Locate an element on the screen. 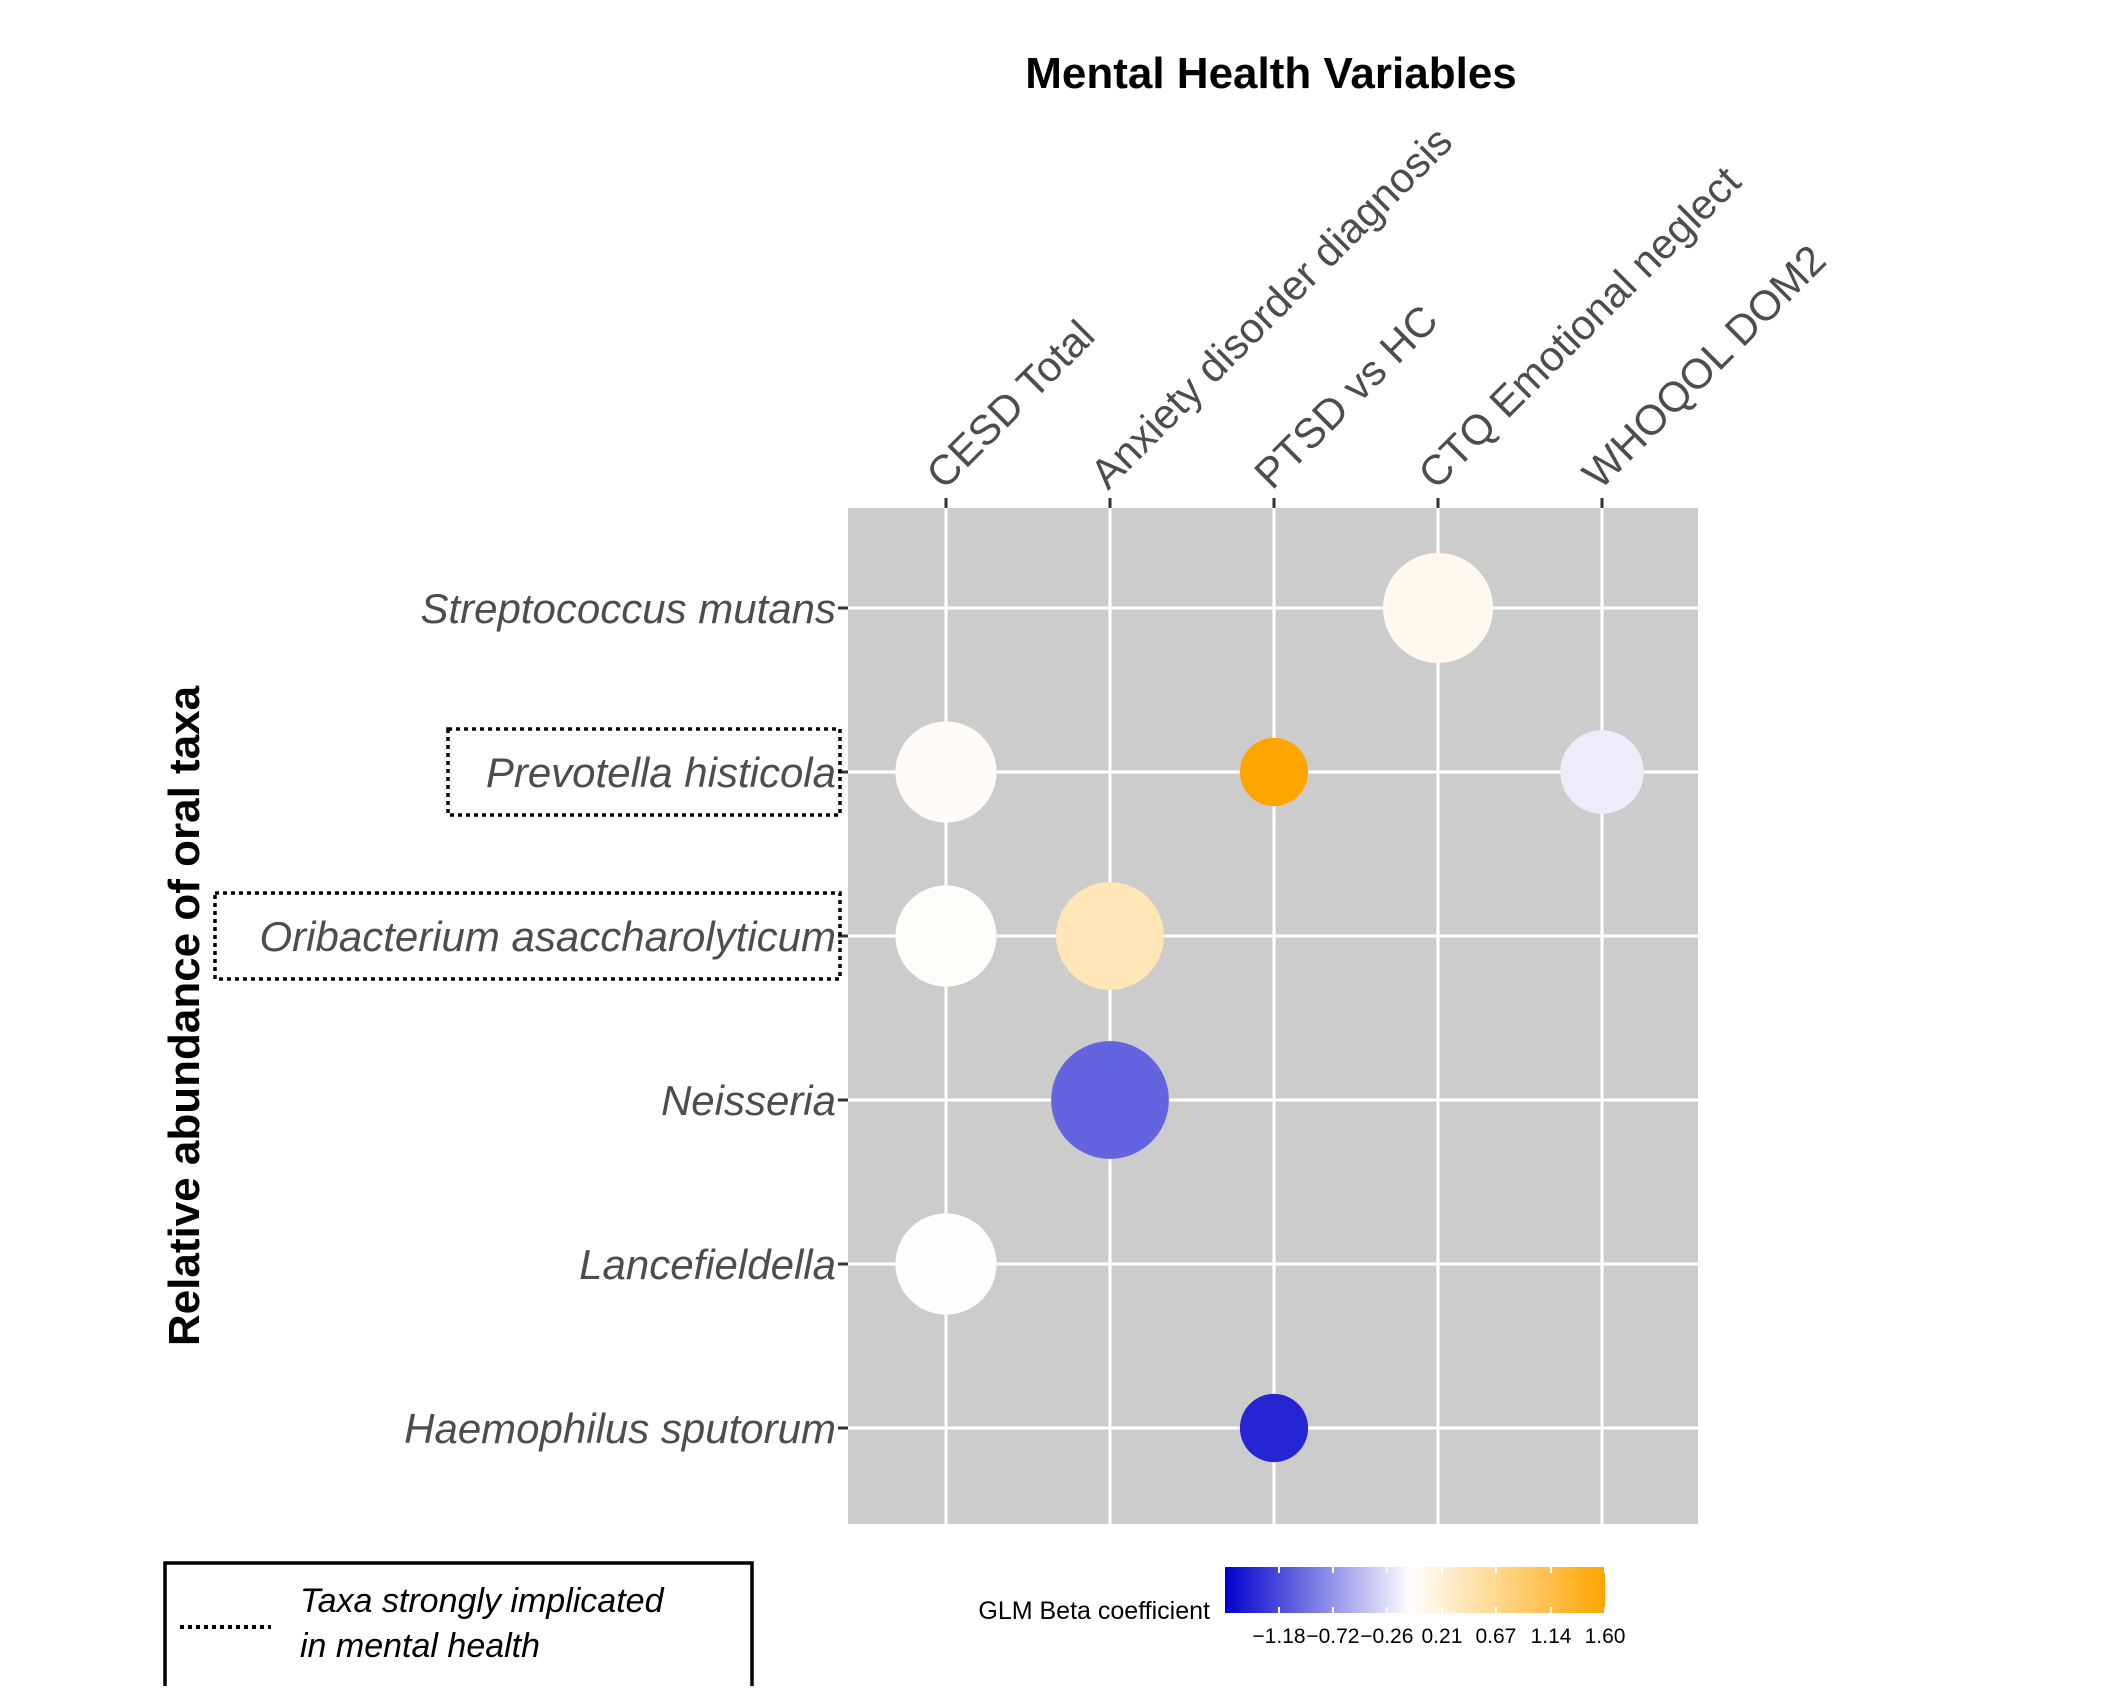 Image resolution: width=2103 pixels, height=1691 pixels. color-legend-bar is located at coordinates (1415, 1590).